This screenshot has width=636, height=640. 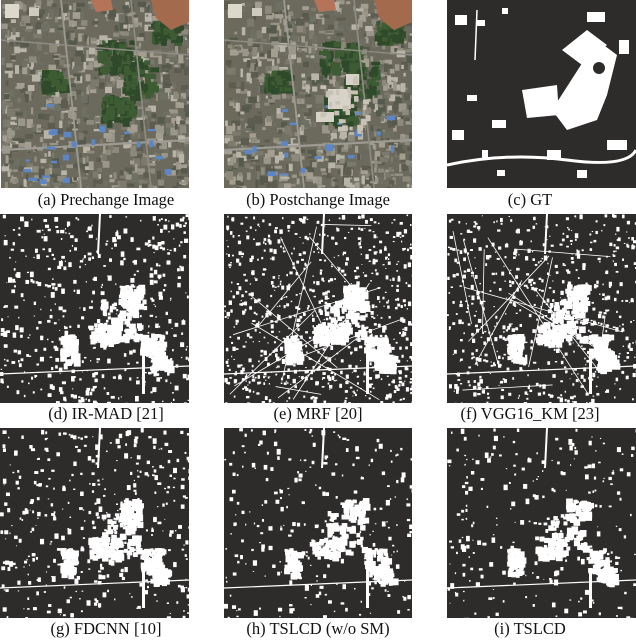 I want to click on blue-roof, so click(x=379, y=133).